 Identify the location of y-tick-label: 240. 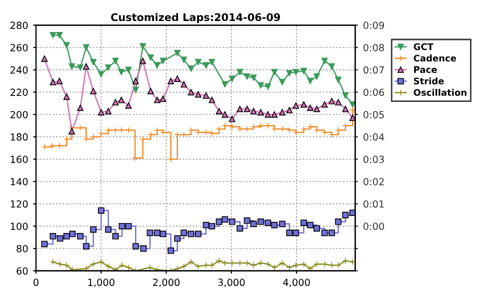
(19, 70).